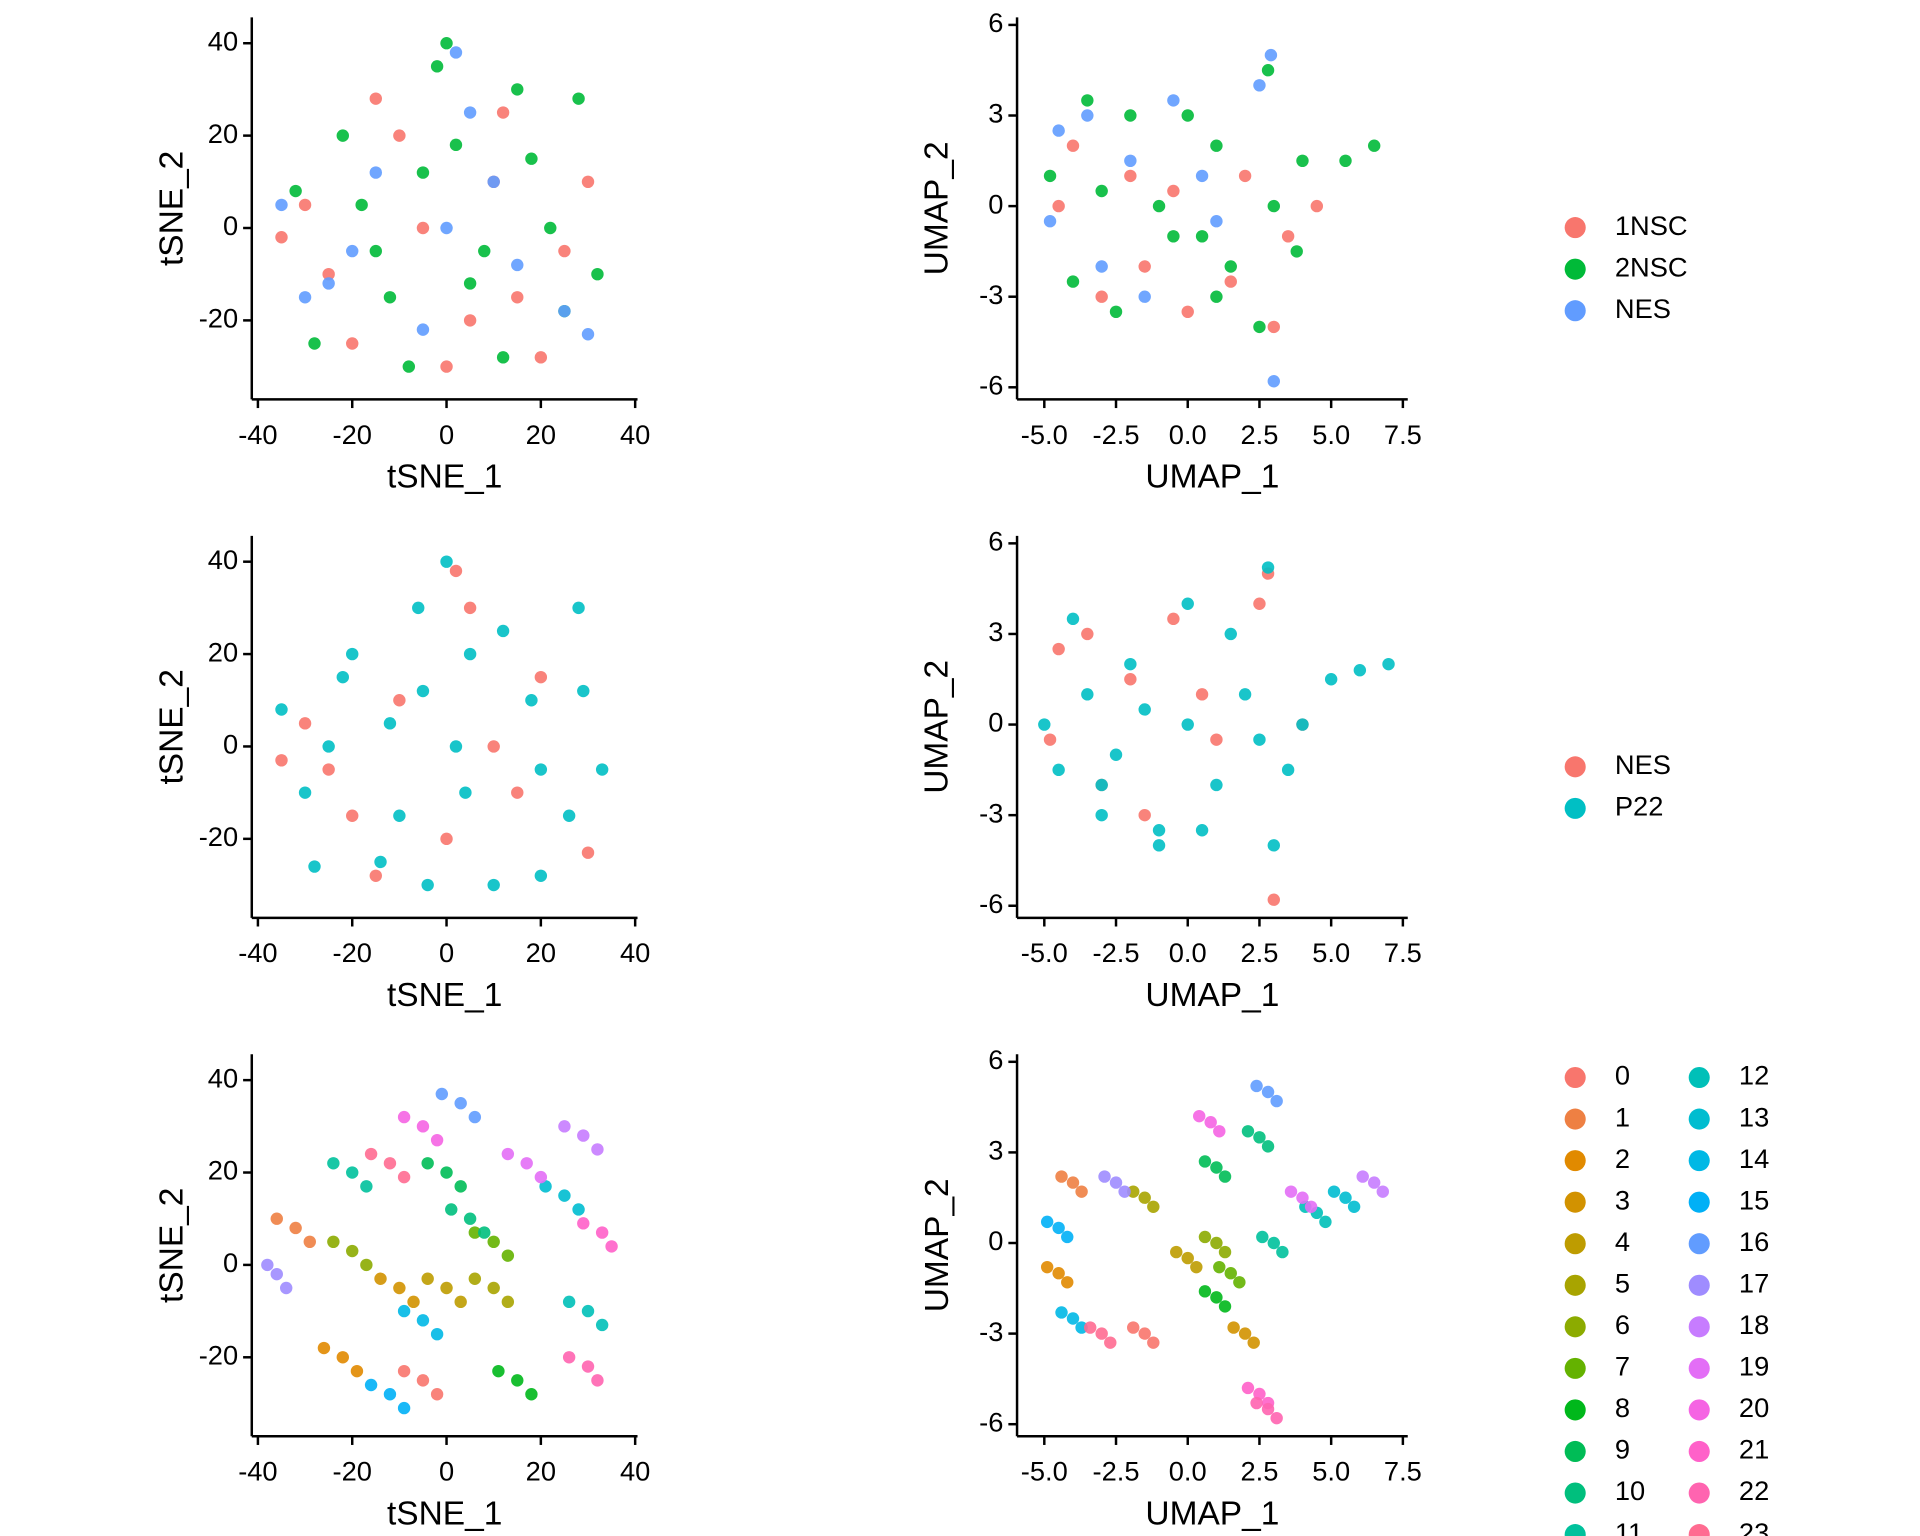 The image size is (1920, 1536). What do you see at coordinates (1754, 1490) in the screenshot?
I see `legend-label: 22` at bounding box center [1754, 1490].